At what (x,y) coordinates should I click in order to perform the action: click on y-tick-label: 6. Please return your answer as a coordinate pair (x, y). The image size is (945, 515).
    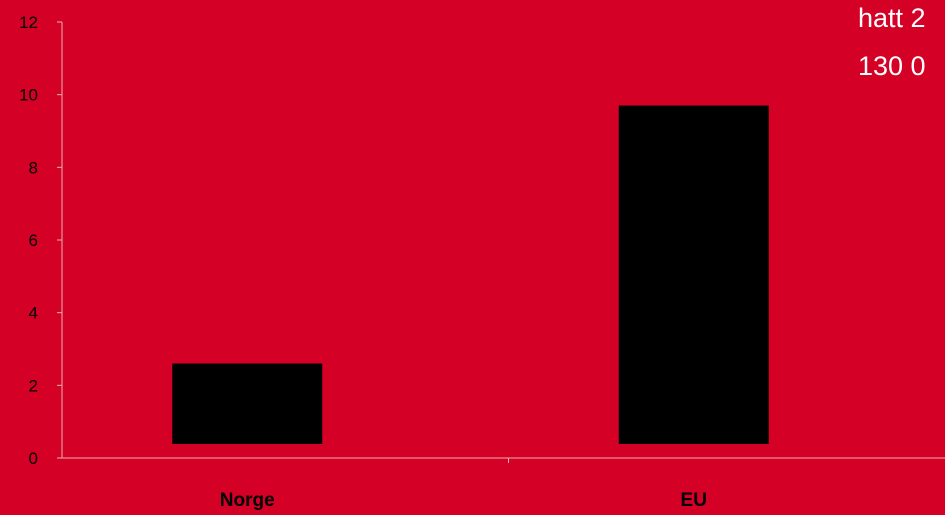
    Looking at the image, I should click on (33, 240).